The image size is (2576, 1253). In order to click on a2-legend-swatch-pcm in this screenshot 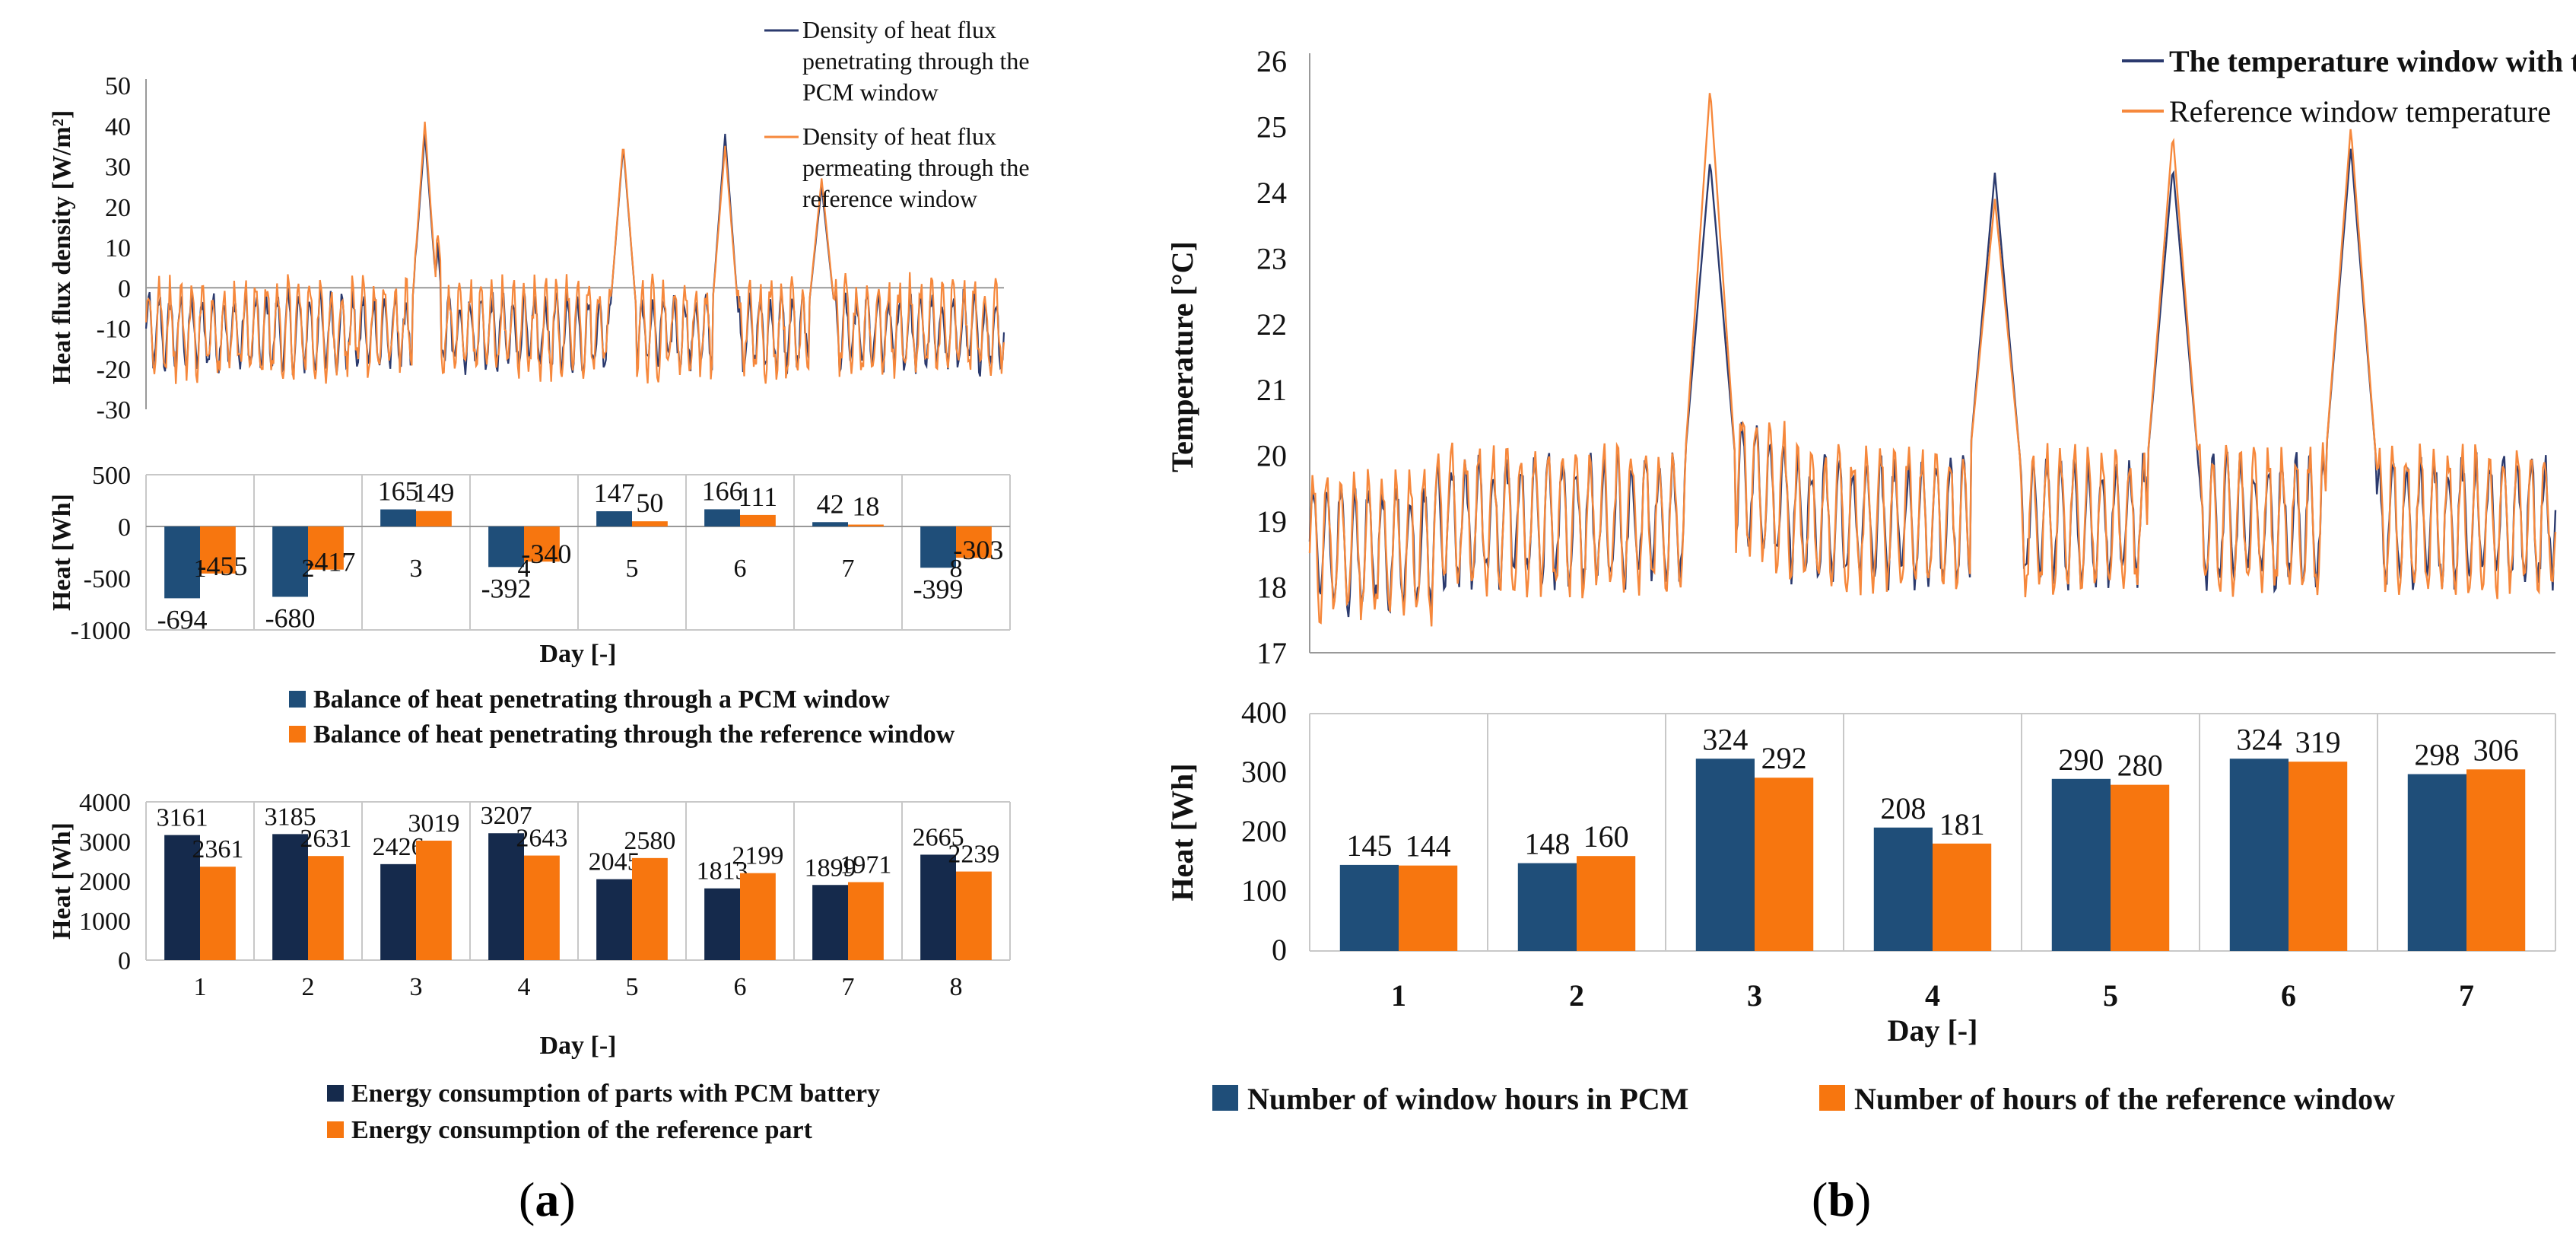, I will do `click(297, 699)`.